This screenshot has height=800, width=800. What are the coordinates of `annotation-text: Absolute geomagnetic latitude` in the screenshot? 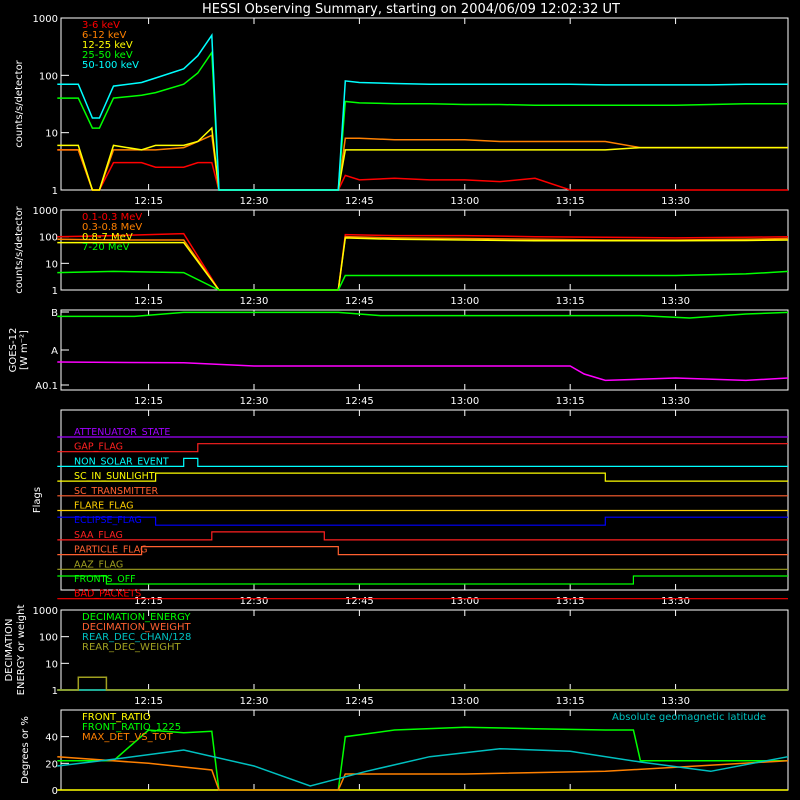 It's located at (689, 717).